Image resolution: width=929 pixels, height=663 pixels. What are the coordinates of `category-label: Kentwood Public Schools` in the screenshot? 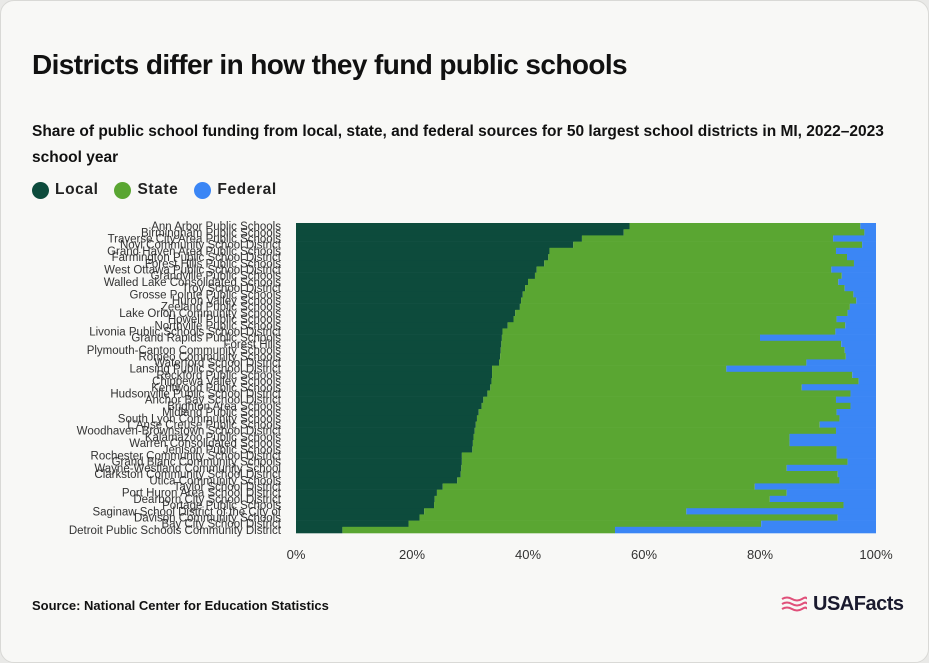 It's located at (216, 388).